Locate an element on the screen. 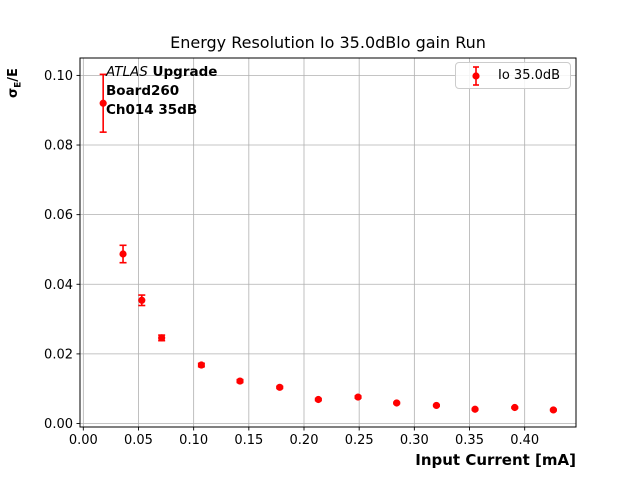 This screenshot has width=640, height=480. x-tick-label: 0.20 is located at coordinates (304, 440).